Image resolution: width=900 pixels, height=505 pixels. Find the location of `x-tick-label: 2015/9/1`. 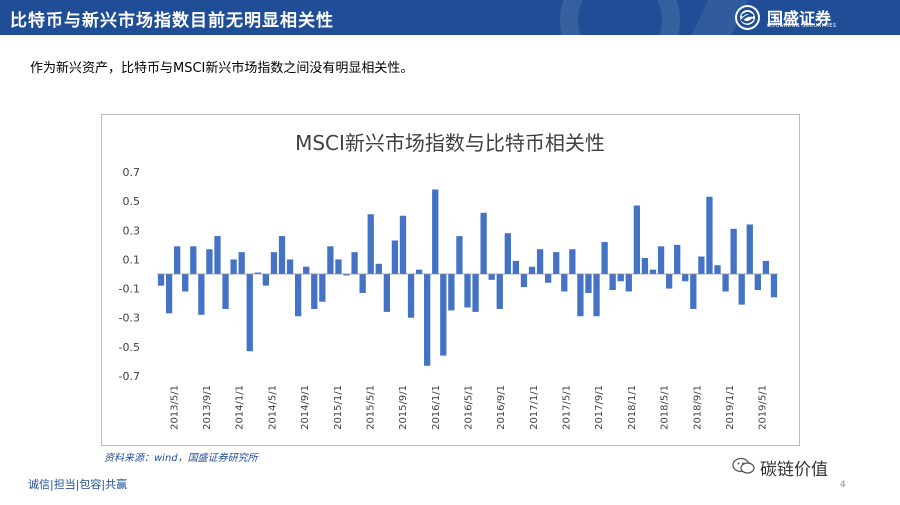

x-tick-label: 2015/9/1 is located at coordinates (403, 407).